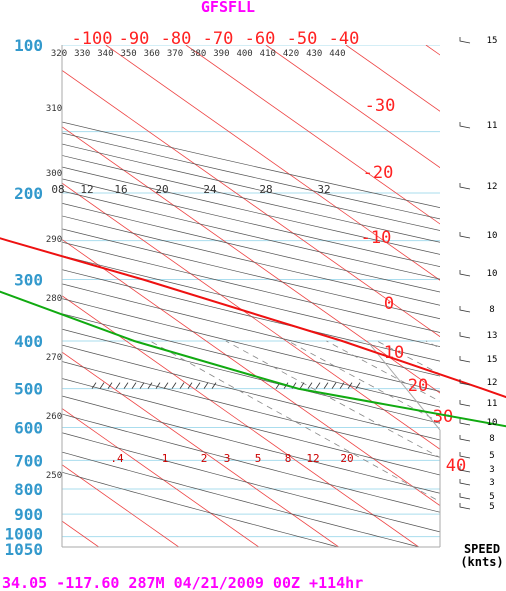  What do you see at coordinates (28, 389) in the screenshot?
I see `pressure-tick-label: 500` at bounding box center [28, 389].